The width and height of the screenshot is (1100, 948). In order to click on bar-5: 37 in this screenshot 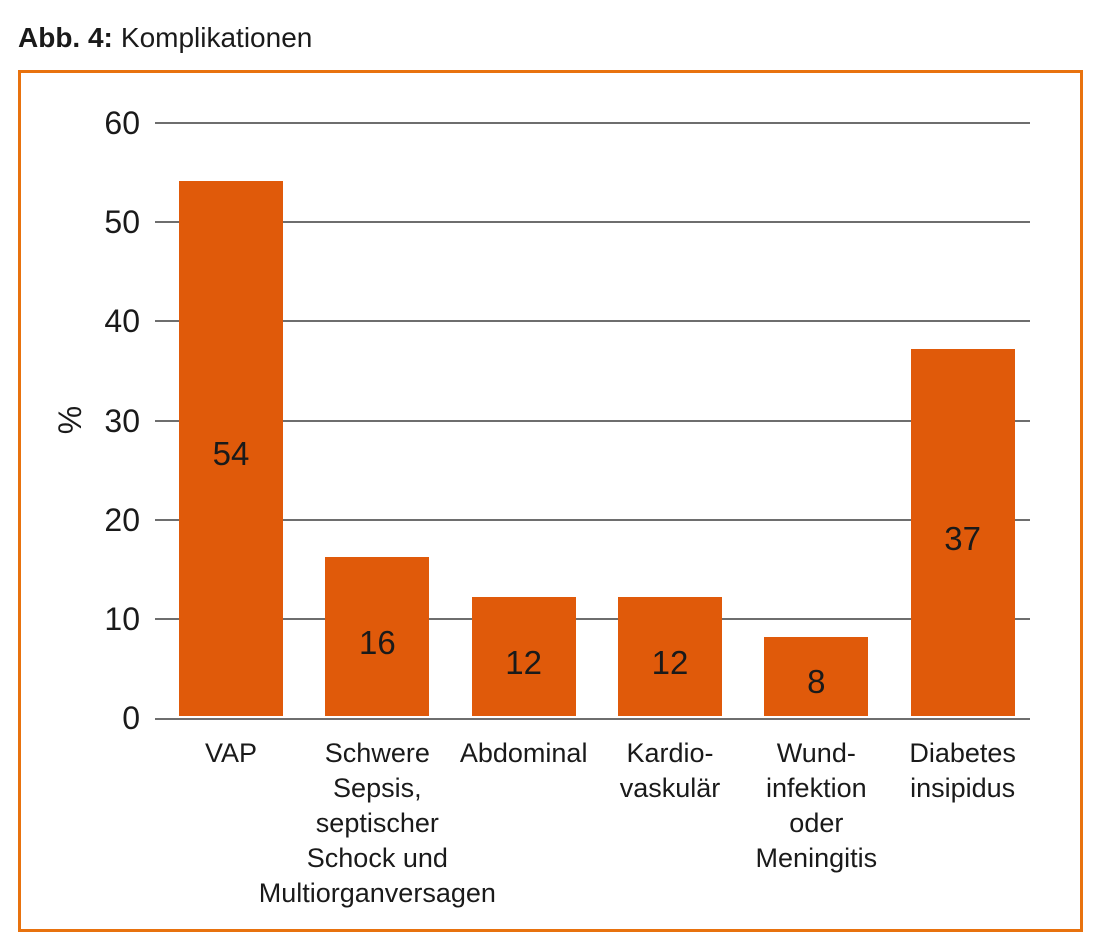, I will do `click(962, 532)`.